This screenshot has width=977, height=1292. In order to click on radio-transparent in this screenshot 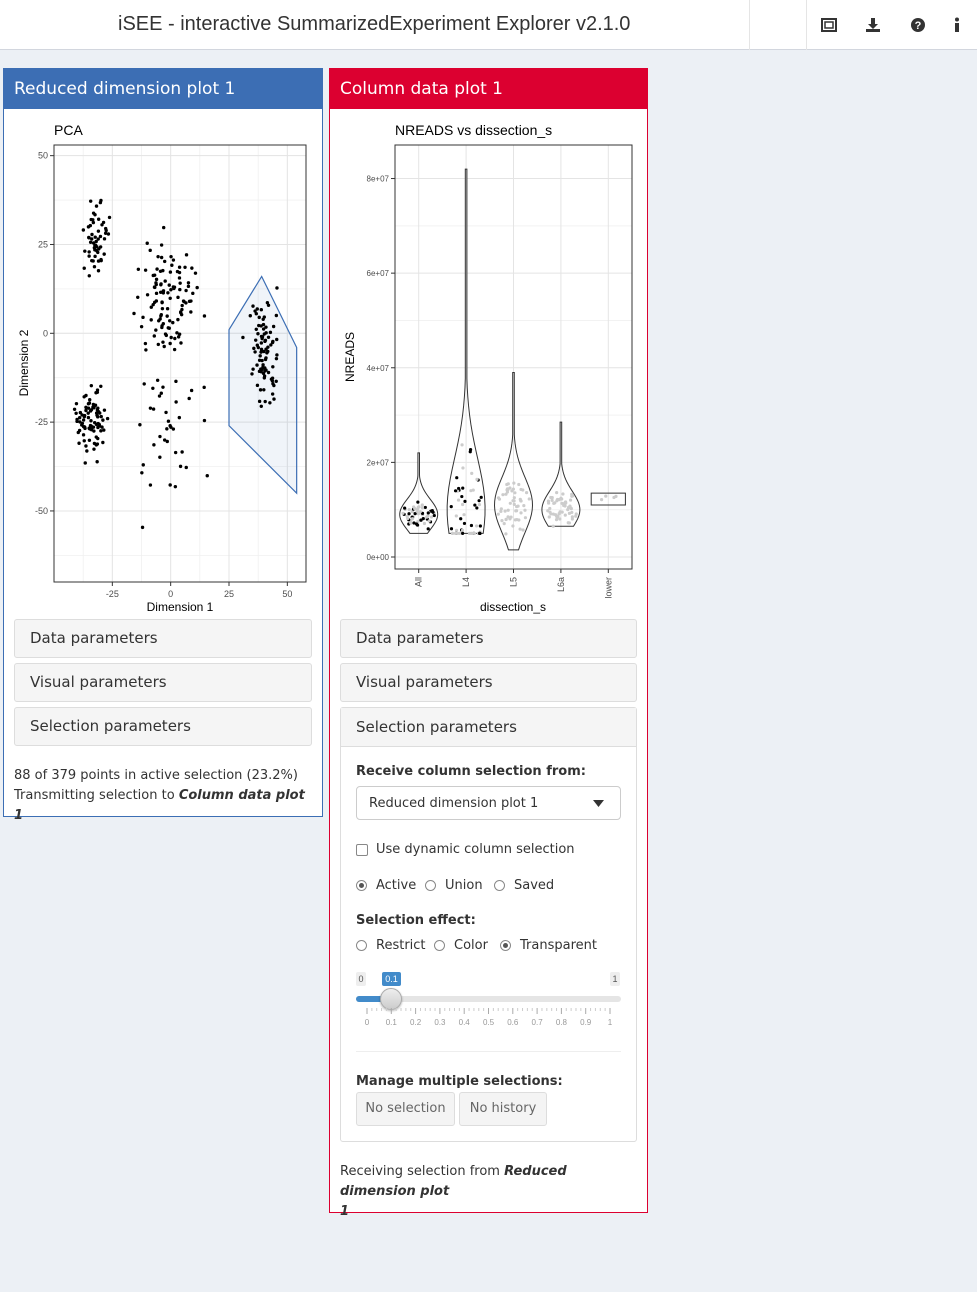, I will do `click(505, 945)`.